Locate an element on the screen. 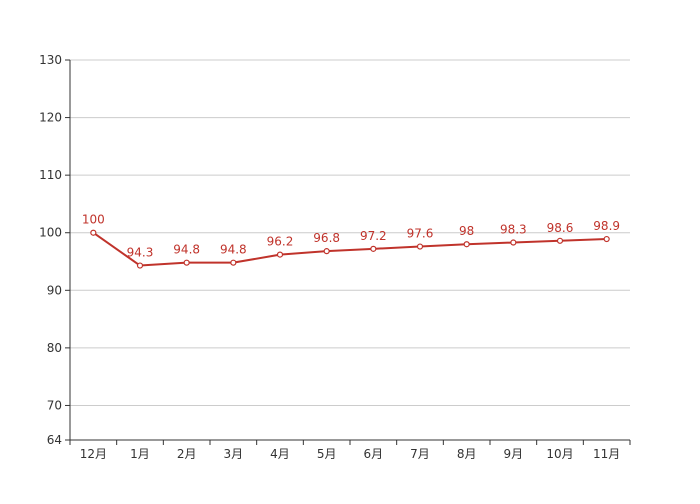 This screenshot has height=504, width=700. x-tick-label: 2月 is located at coordinates (187, 454).